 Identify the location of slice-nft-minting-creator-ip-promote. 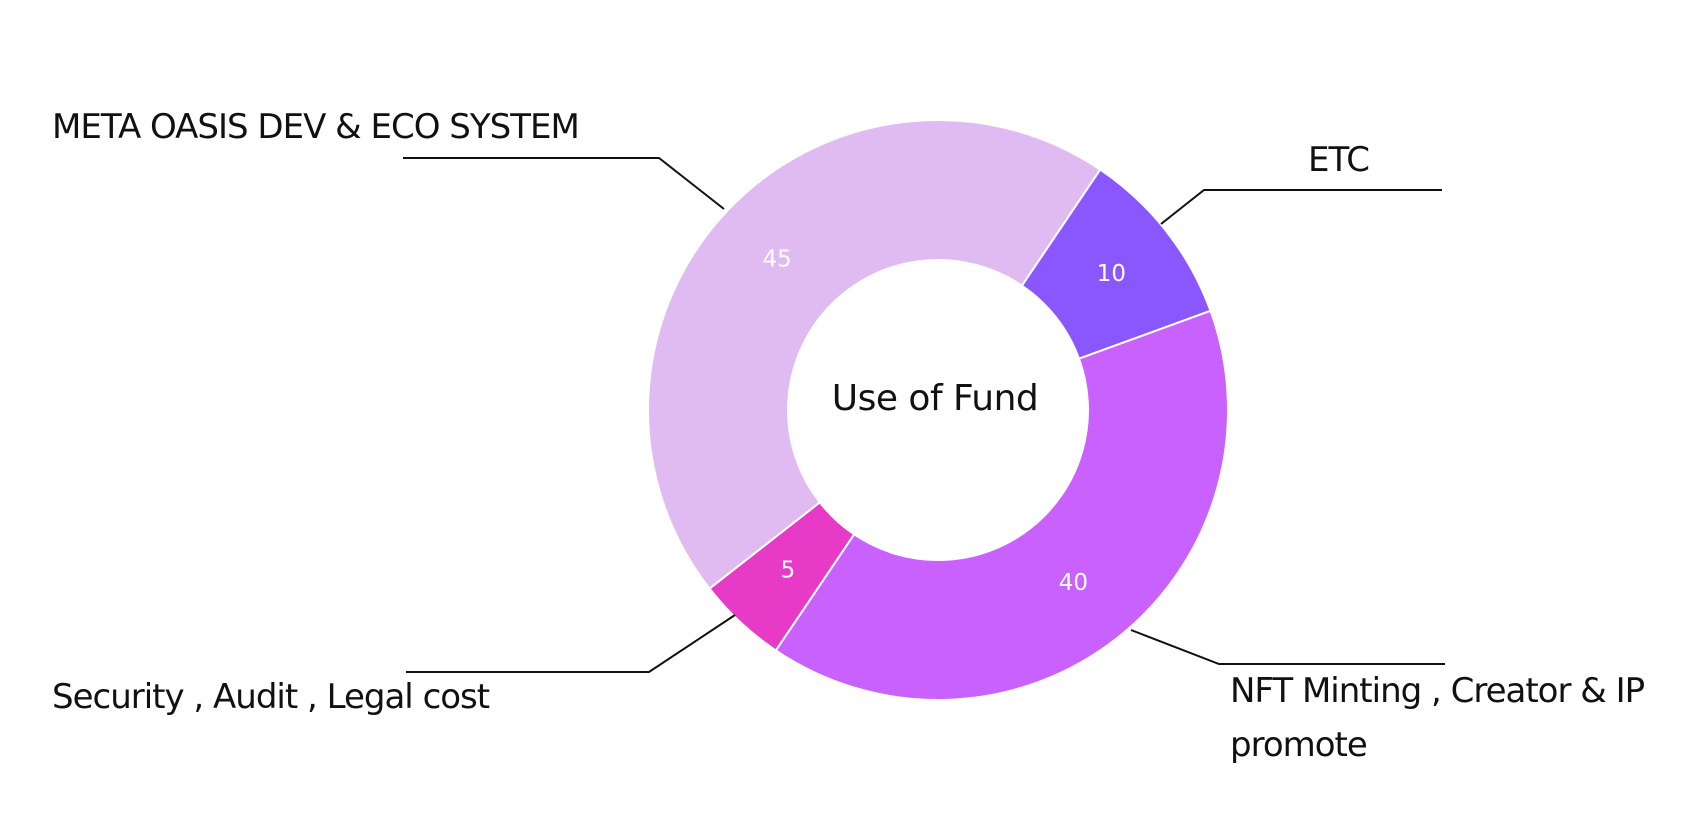
(1001, 505).